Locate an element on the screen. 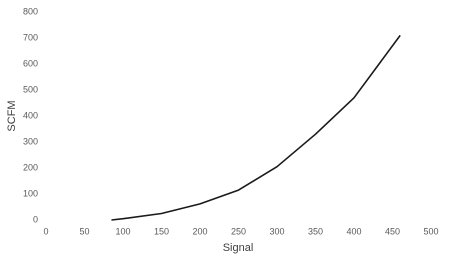 This screenshot has width=465, height=259. x-tick-label: 200 is located at coordinates (199, 231).